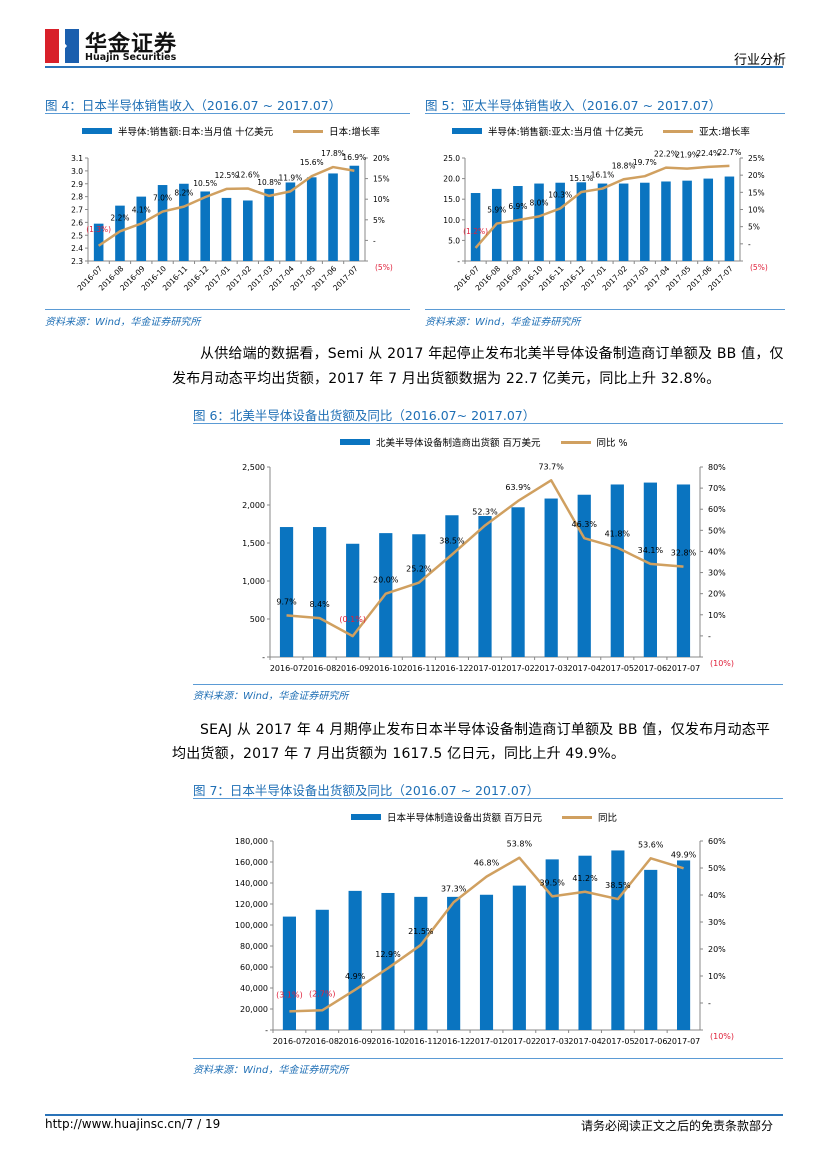  I want to click on data-label: 53.6%, so click(651, 844).